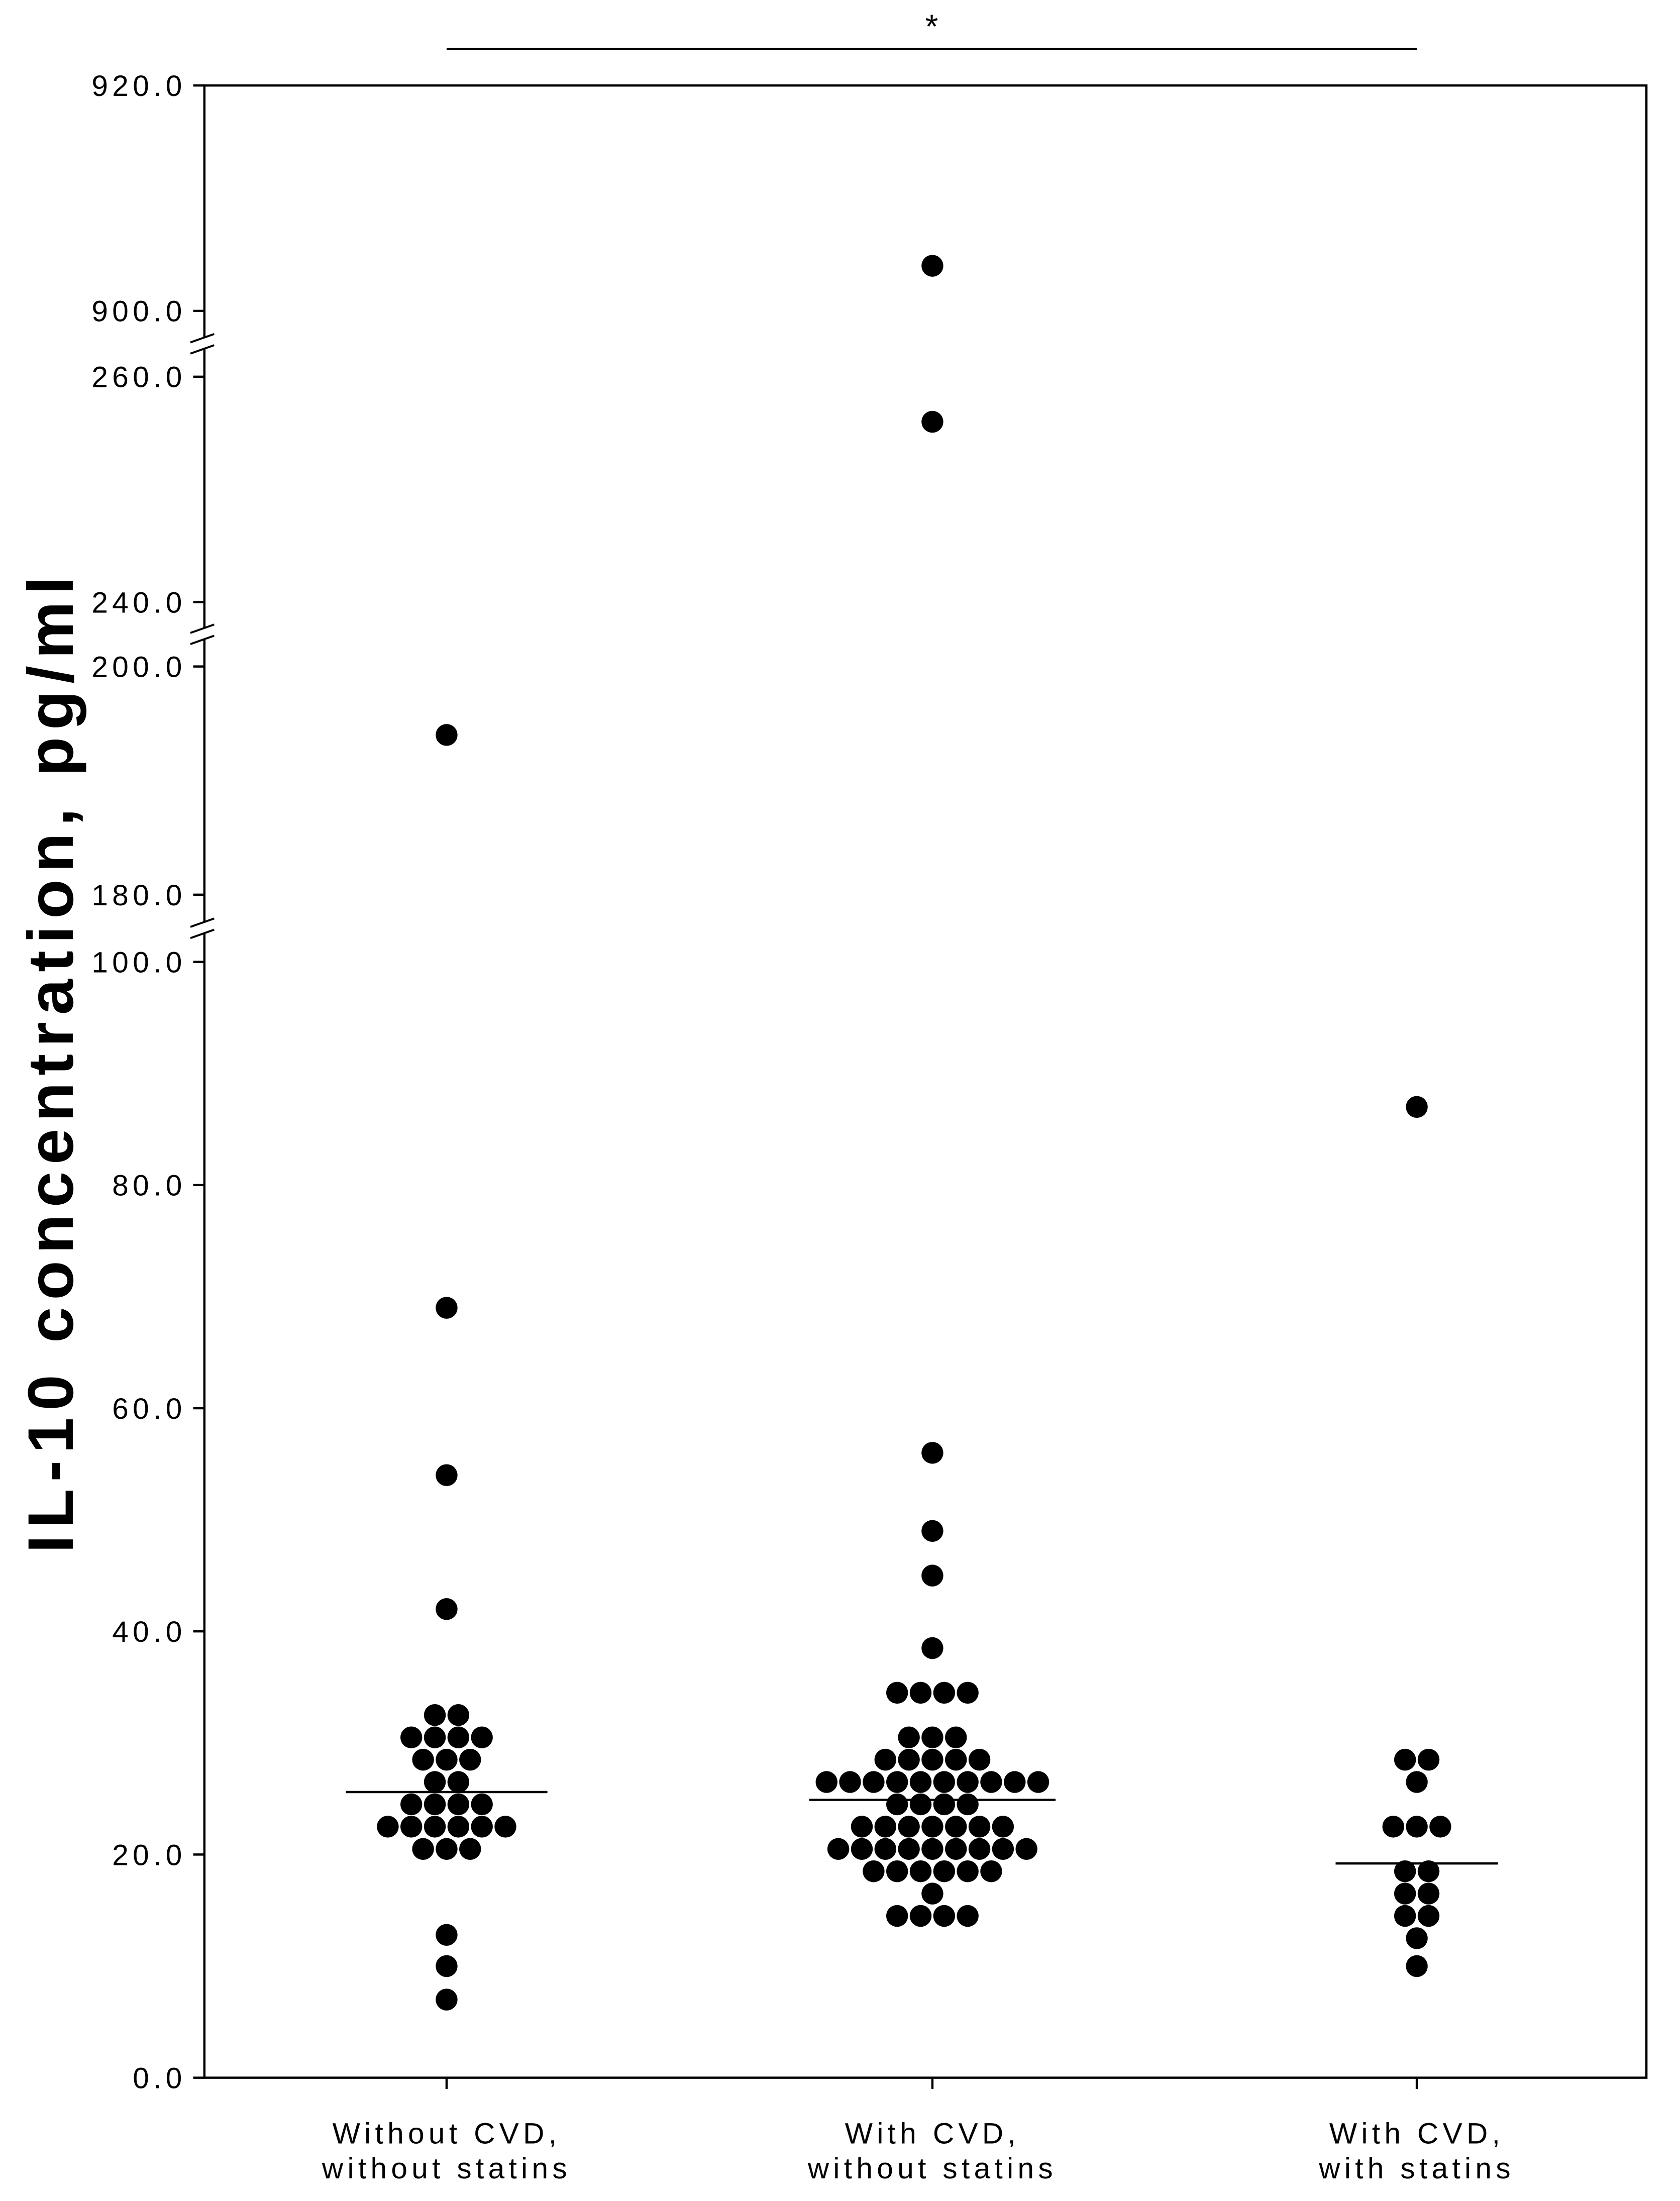  Describe the element at coordinates (149, 1855) in the screenshot. I see `y-tick-label: 20.0` at that location.